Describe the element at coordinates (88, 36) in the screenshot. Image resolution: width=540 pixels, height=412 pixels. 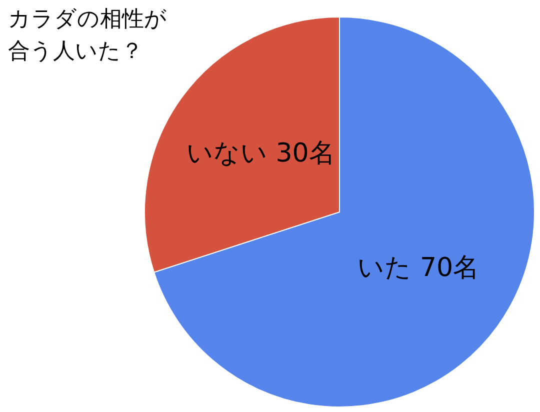
I see `chart-title: カラダの相性が合う人いた？` at that location.